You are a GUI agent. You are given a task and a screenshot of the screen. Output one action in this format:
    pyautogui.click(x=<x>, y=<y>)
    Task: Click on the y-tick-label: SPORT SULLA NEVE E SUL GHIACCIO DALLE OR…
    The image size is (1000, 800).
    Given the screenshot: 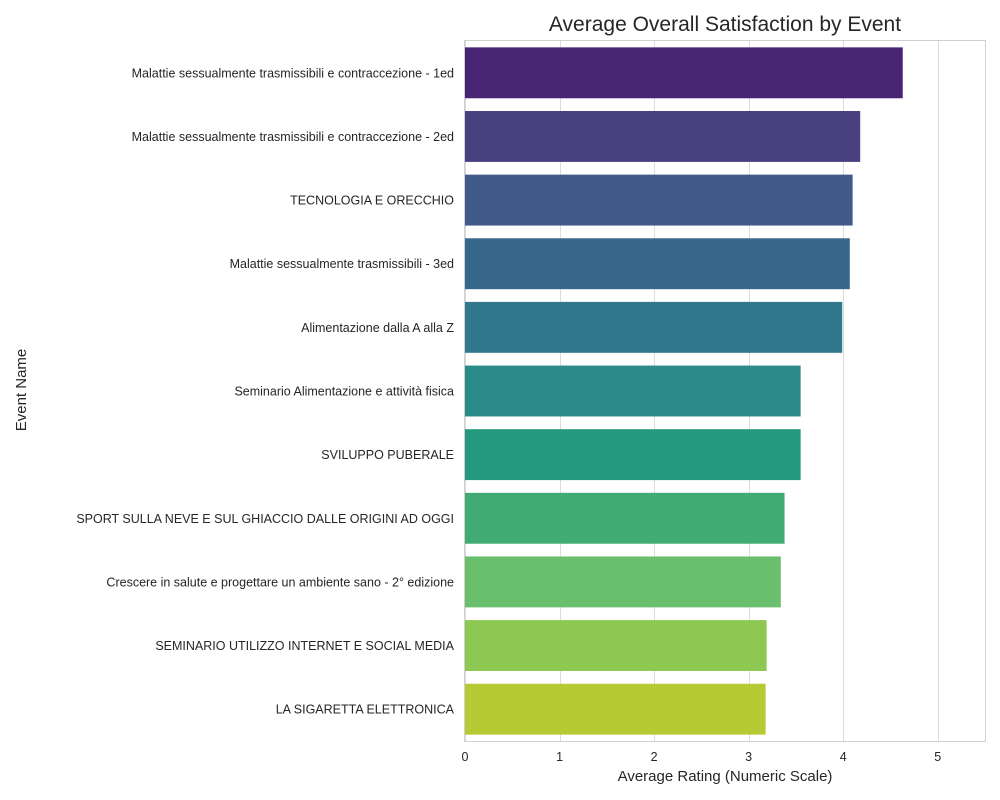 What is the action you would take?
    pyautogui.click(x=265, y=519)
    